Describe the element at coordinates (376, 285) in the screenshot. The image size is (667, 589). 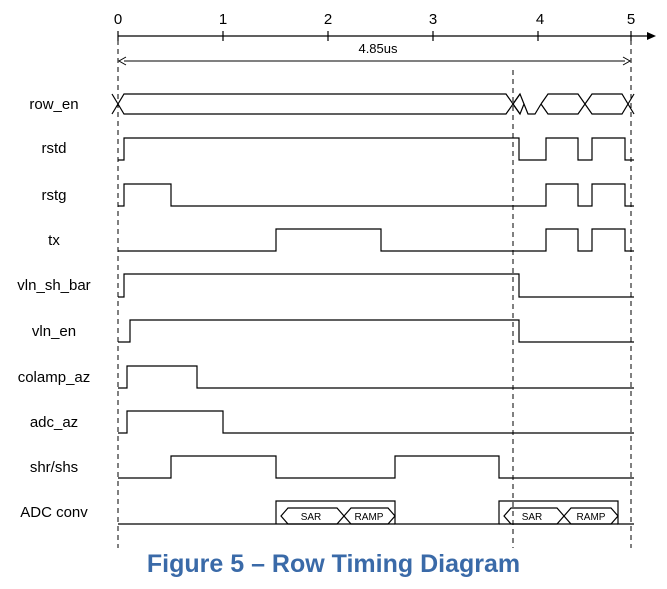
I see `vln-sh-bar-waveform` at that location.